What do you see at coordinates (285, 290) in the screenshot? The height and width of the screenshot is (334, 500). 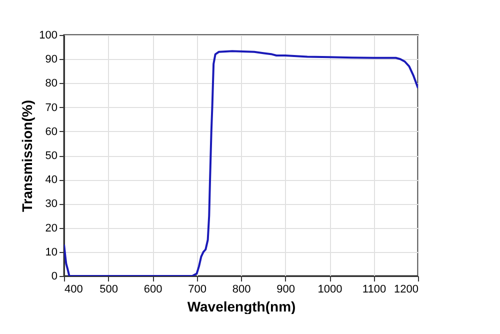 I see `x-tick-label: 900` at bounding box center [285, 290].